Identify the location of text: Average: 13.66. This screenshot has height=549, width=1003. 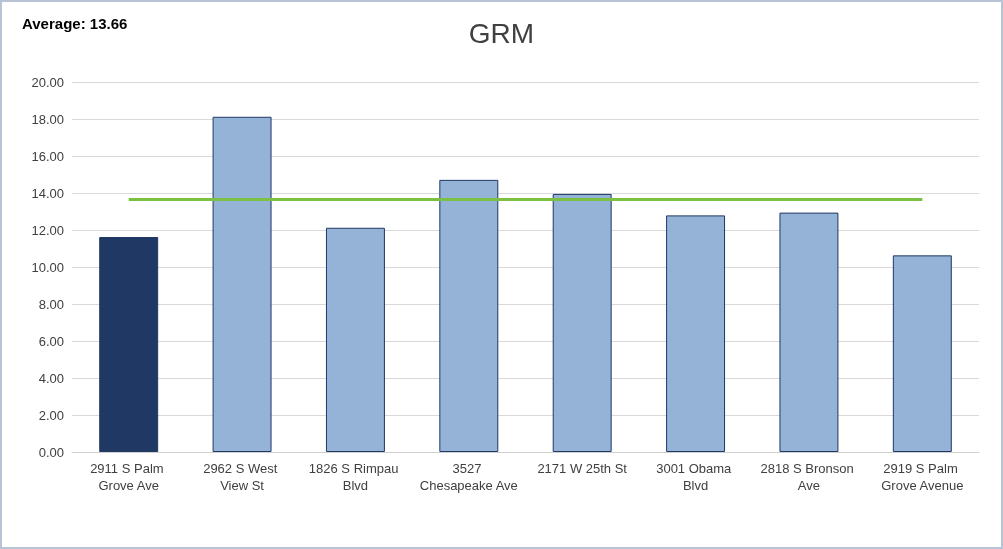
(75, 23).